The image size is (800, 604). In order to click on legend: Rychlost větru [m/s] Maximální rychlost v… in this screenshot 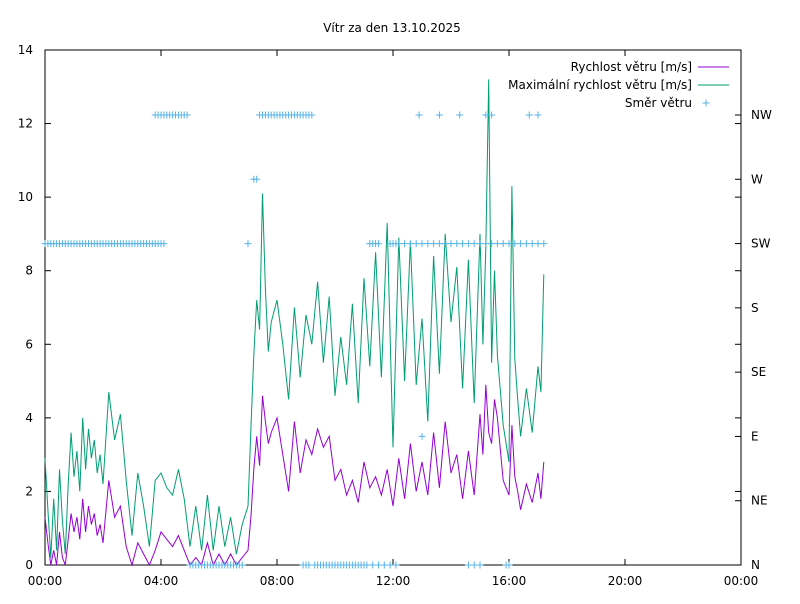, I will do `click(618, 85)`.